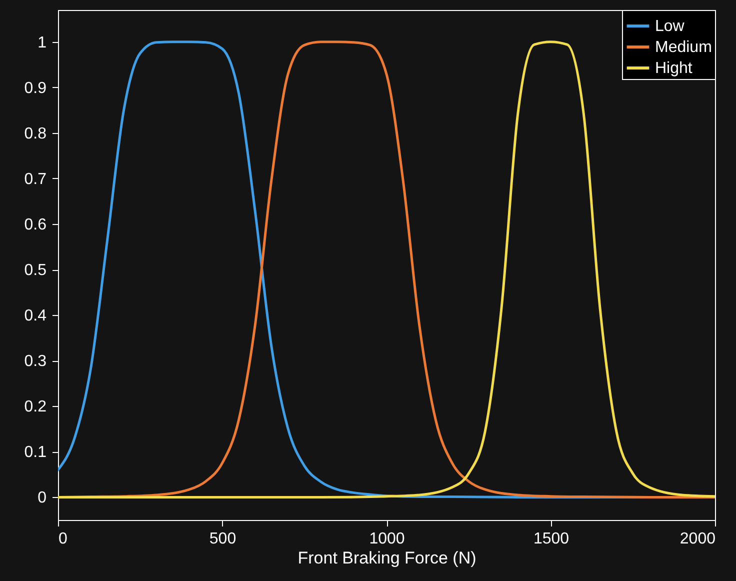 Image resolution: width=736 pixels, height=581 pixels. Describe the element at coordinates (42, 43) in the screenshot. I see `y-tick-label: 1` at that location.